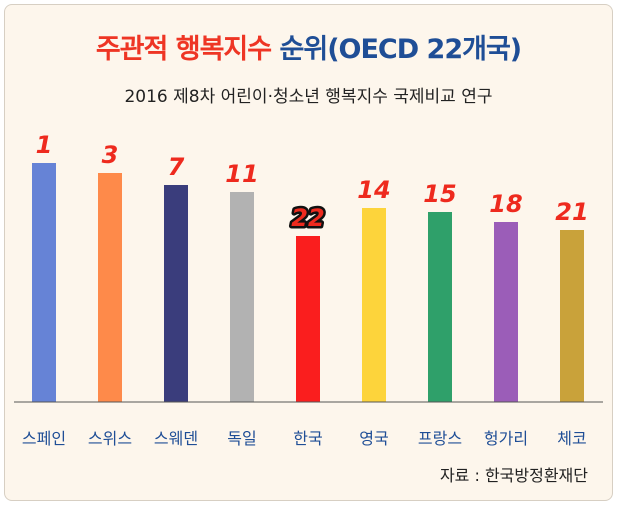 This screenshot has height=505, width=617. What do you see at coordinates (571, 212) in the screenshot?
I see `data-label-8: 21` at bounding box center [571, 212].